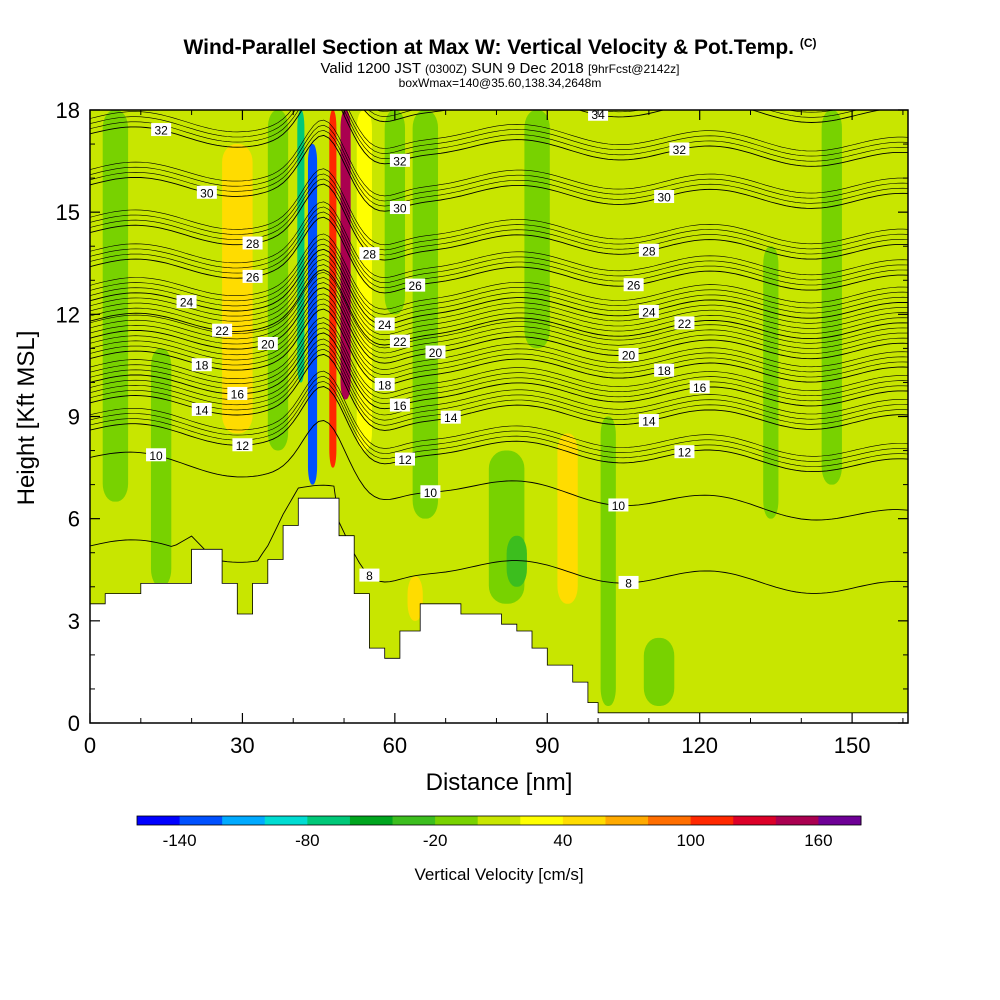 The image size is (1000, 1000). I want to click on box-info: boxWmax=140@35.60,138.34,2648m, so click(500, 83).